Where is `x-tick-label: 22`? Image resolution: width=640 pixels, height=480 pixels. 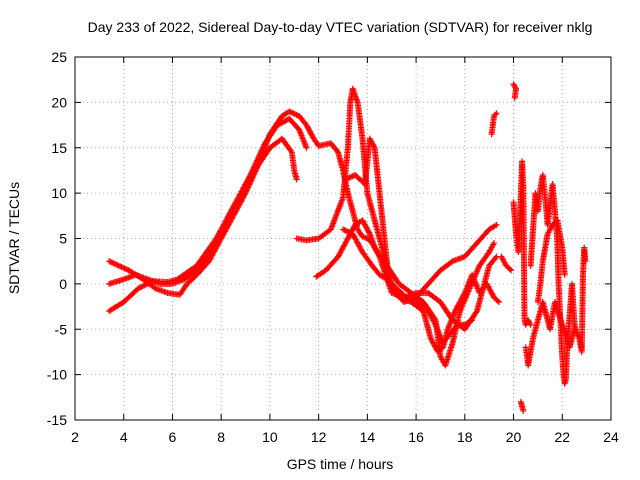
x-tick-label: 22 is located at coordinates (562, 437).